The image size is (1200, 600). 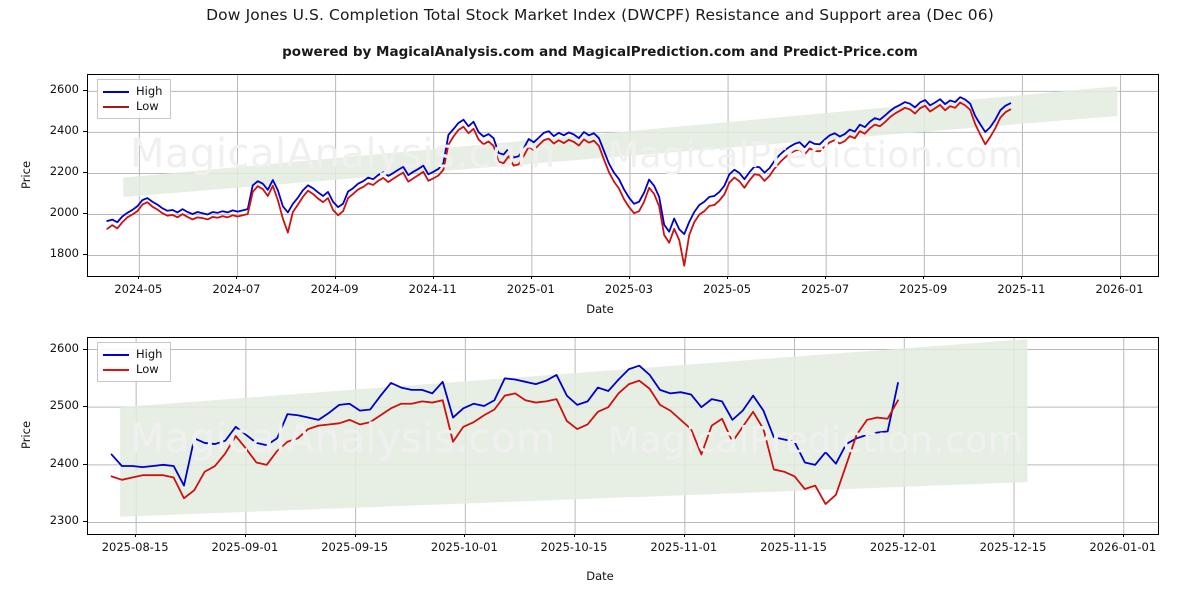 I want to click on overview-x-axis-label: Date, so click(x=600, y=309).